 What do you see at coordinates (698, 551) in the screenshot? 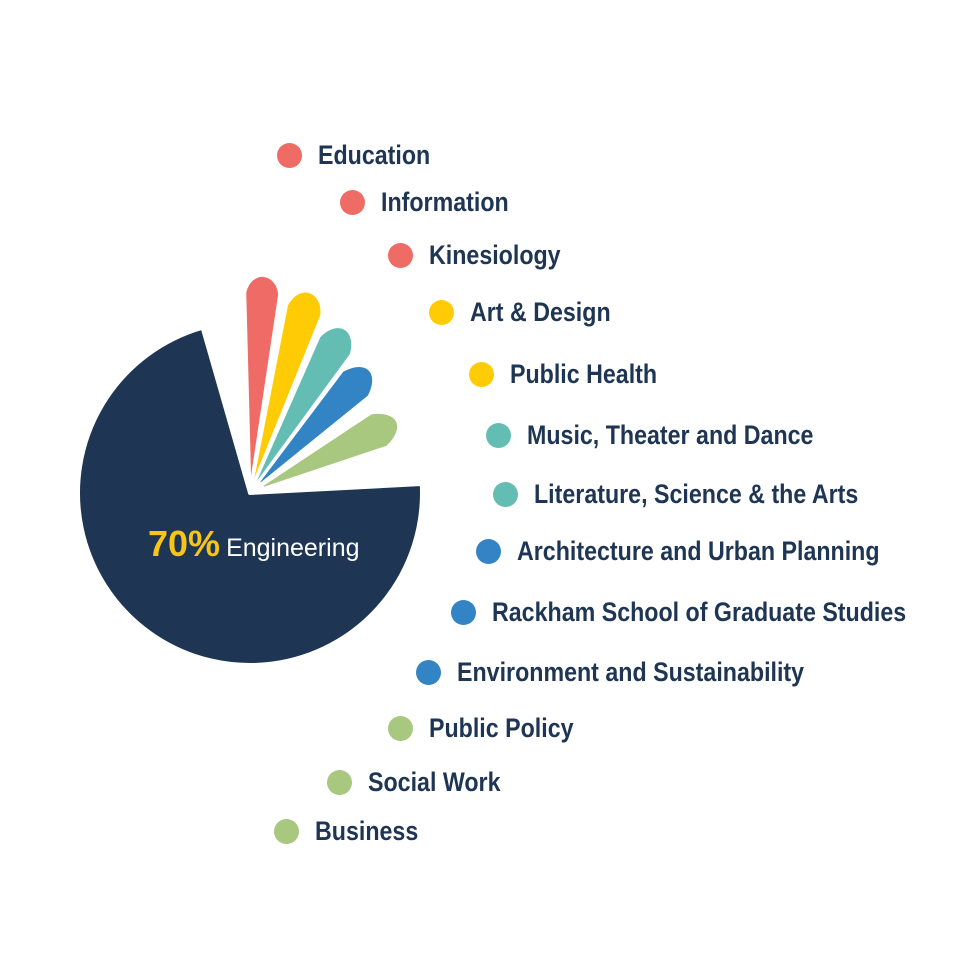
I see `legend-label: Architecture and Urban Planning` at bounding box center [698, 551].